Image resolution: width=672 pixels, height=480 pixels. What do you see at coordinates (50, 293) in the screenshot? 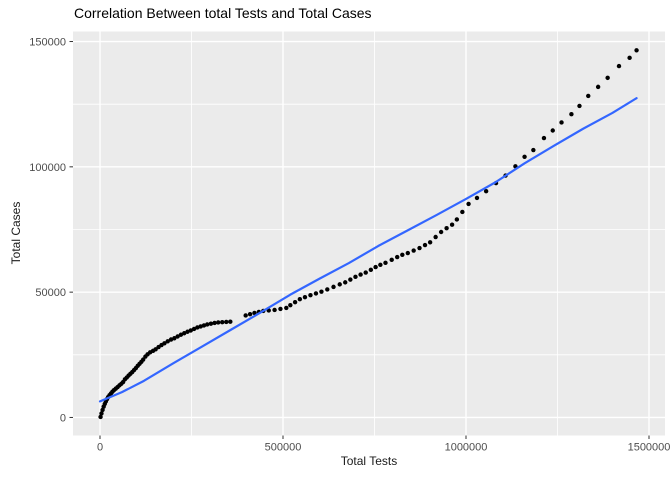
I see `y-tick-label: 50000` at bounding box center [50, 293].